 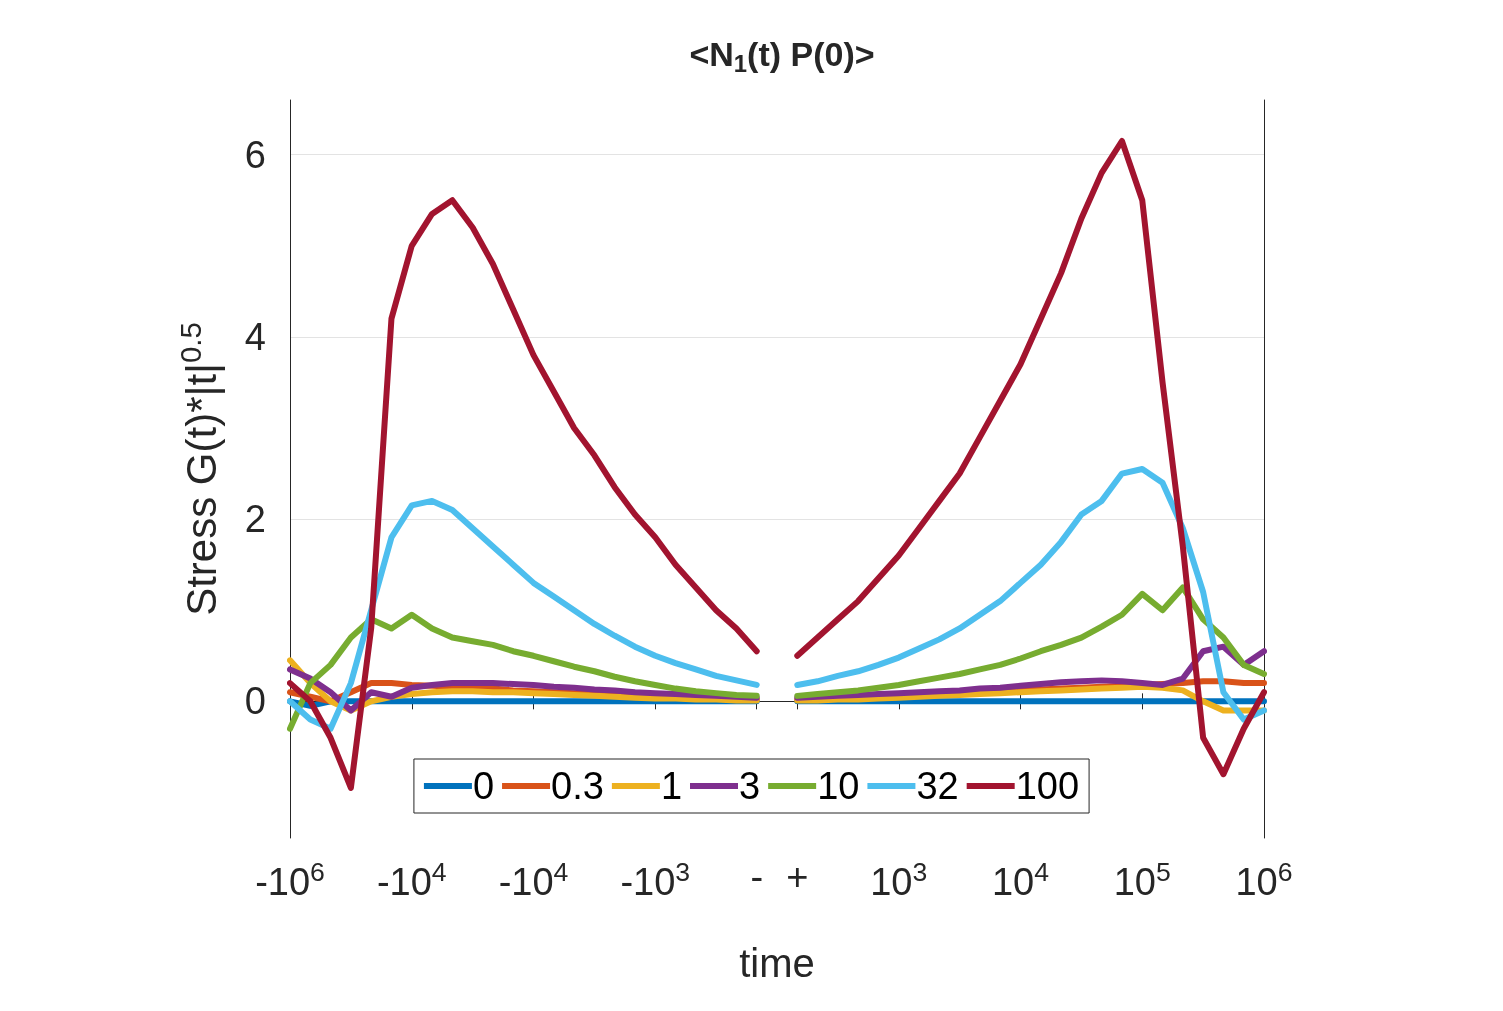 What do you see at coordinates (199, 469) in the screenshot?
I see `y-axis-title: Stress G(t)*|t|0.5` at bounding box center [199, 469].